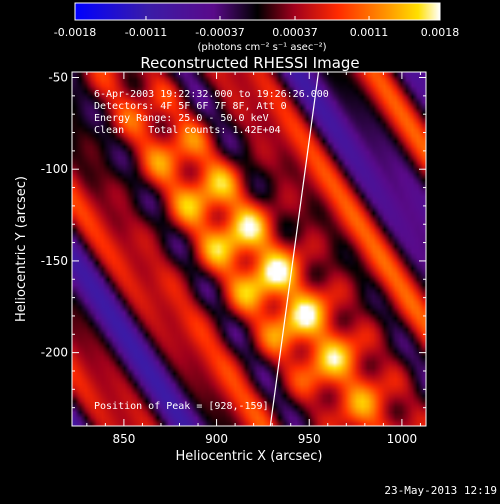 Image resolution: width=500 pixels, height=504 pixels. Describe the element at coordinates (295, 32) in the screenshot. I see `colorbar-tick-label: 0.00037` at that location.